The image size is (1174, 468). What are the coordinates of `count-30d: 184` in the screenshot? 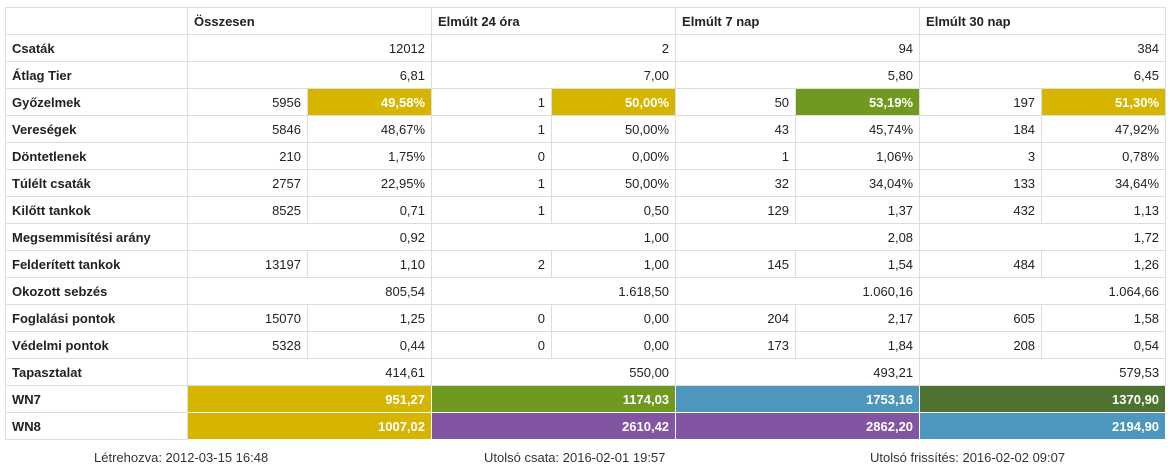 It's located at (981, 129).